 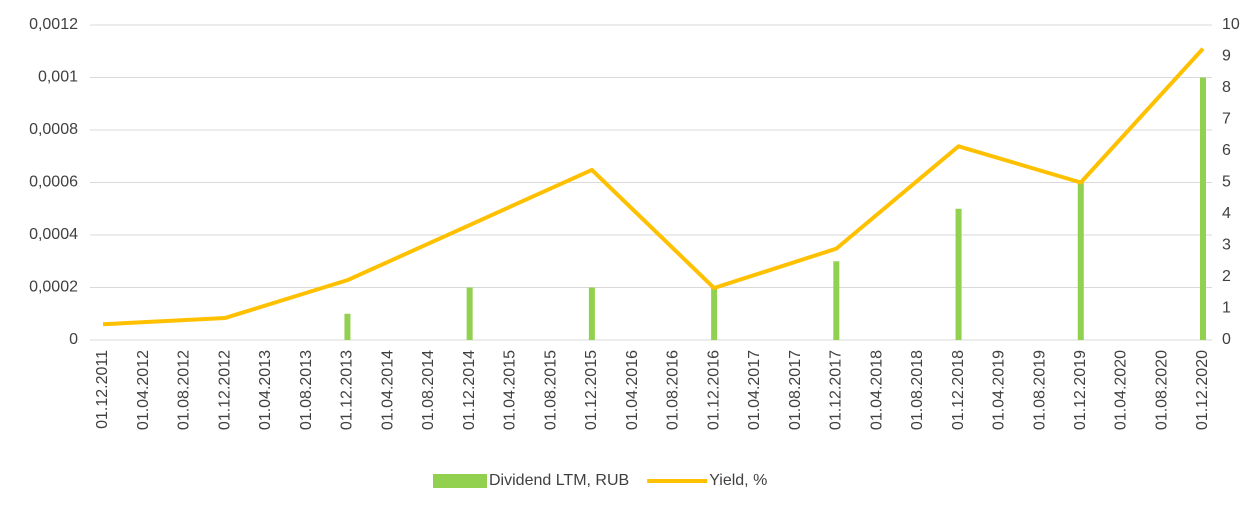 I want to click on y2-tick-label: 3, so click(x=1226, y=245).